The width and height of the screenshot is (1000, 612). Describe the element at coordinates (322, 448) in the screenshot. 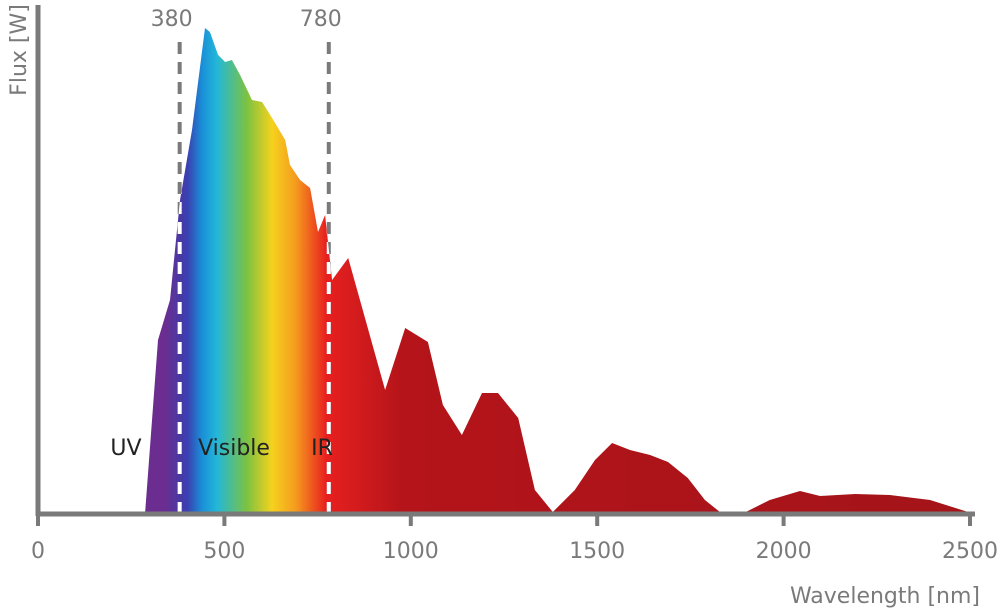

I see `region-label: IR` at that location.